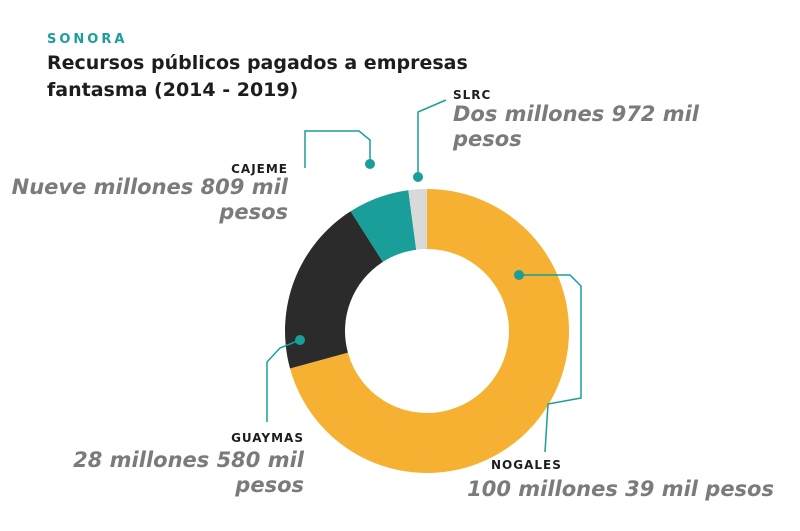  Describe the element at coordinates (259, 169) in the screenshot. I see `slice-label-cajeme: CAJEME` at that location.